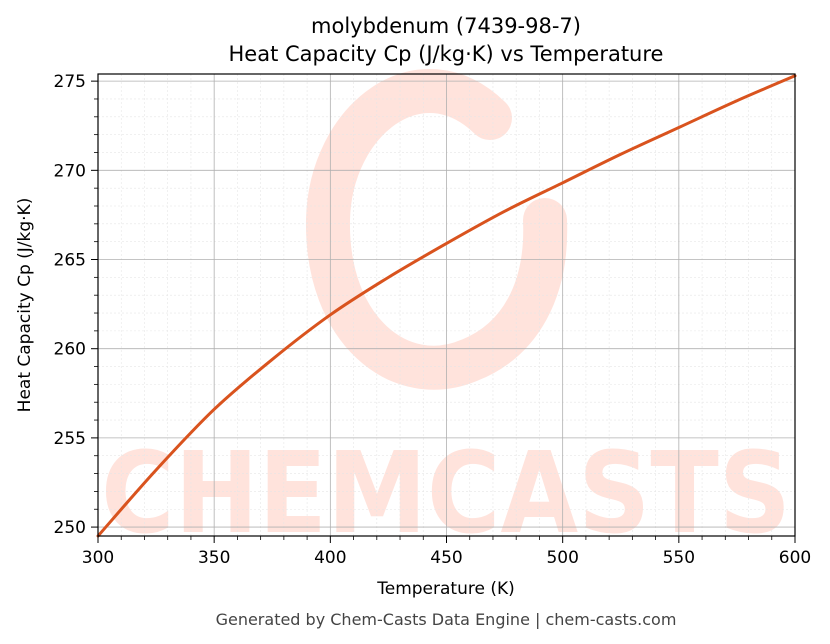 The height and width of the screenshot is (644, 830). I want to click on x-tick-label: 300, so click(98, 558).